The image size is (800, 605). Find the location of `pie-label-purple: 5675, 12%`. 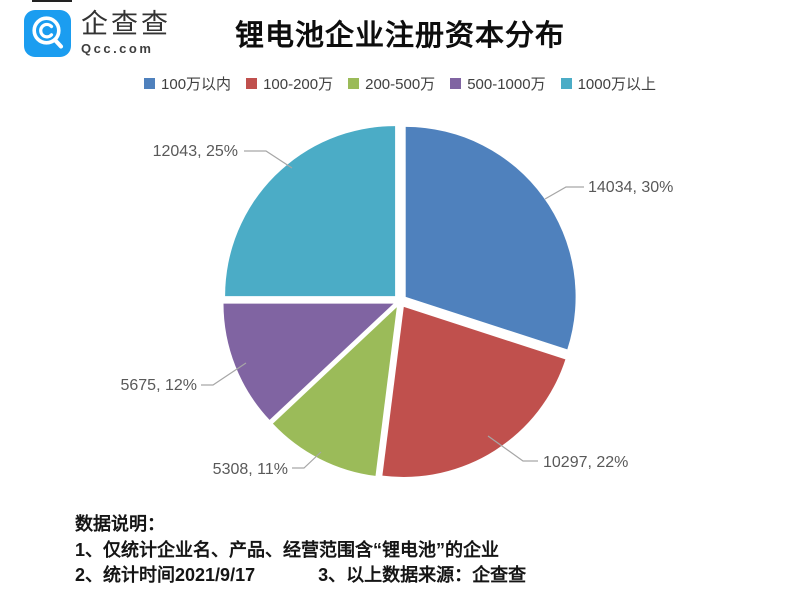

pie-label-purple: 5675, 12% is located at coordinates (158, 385).